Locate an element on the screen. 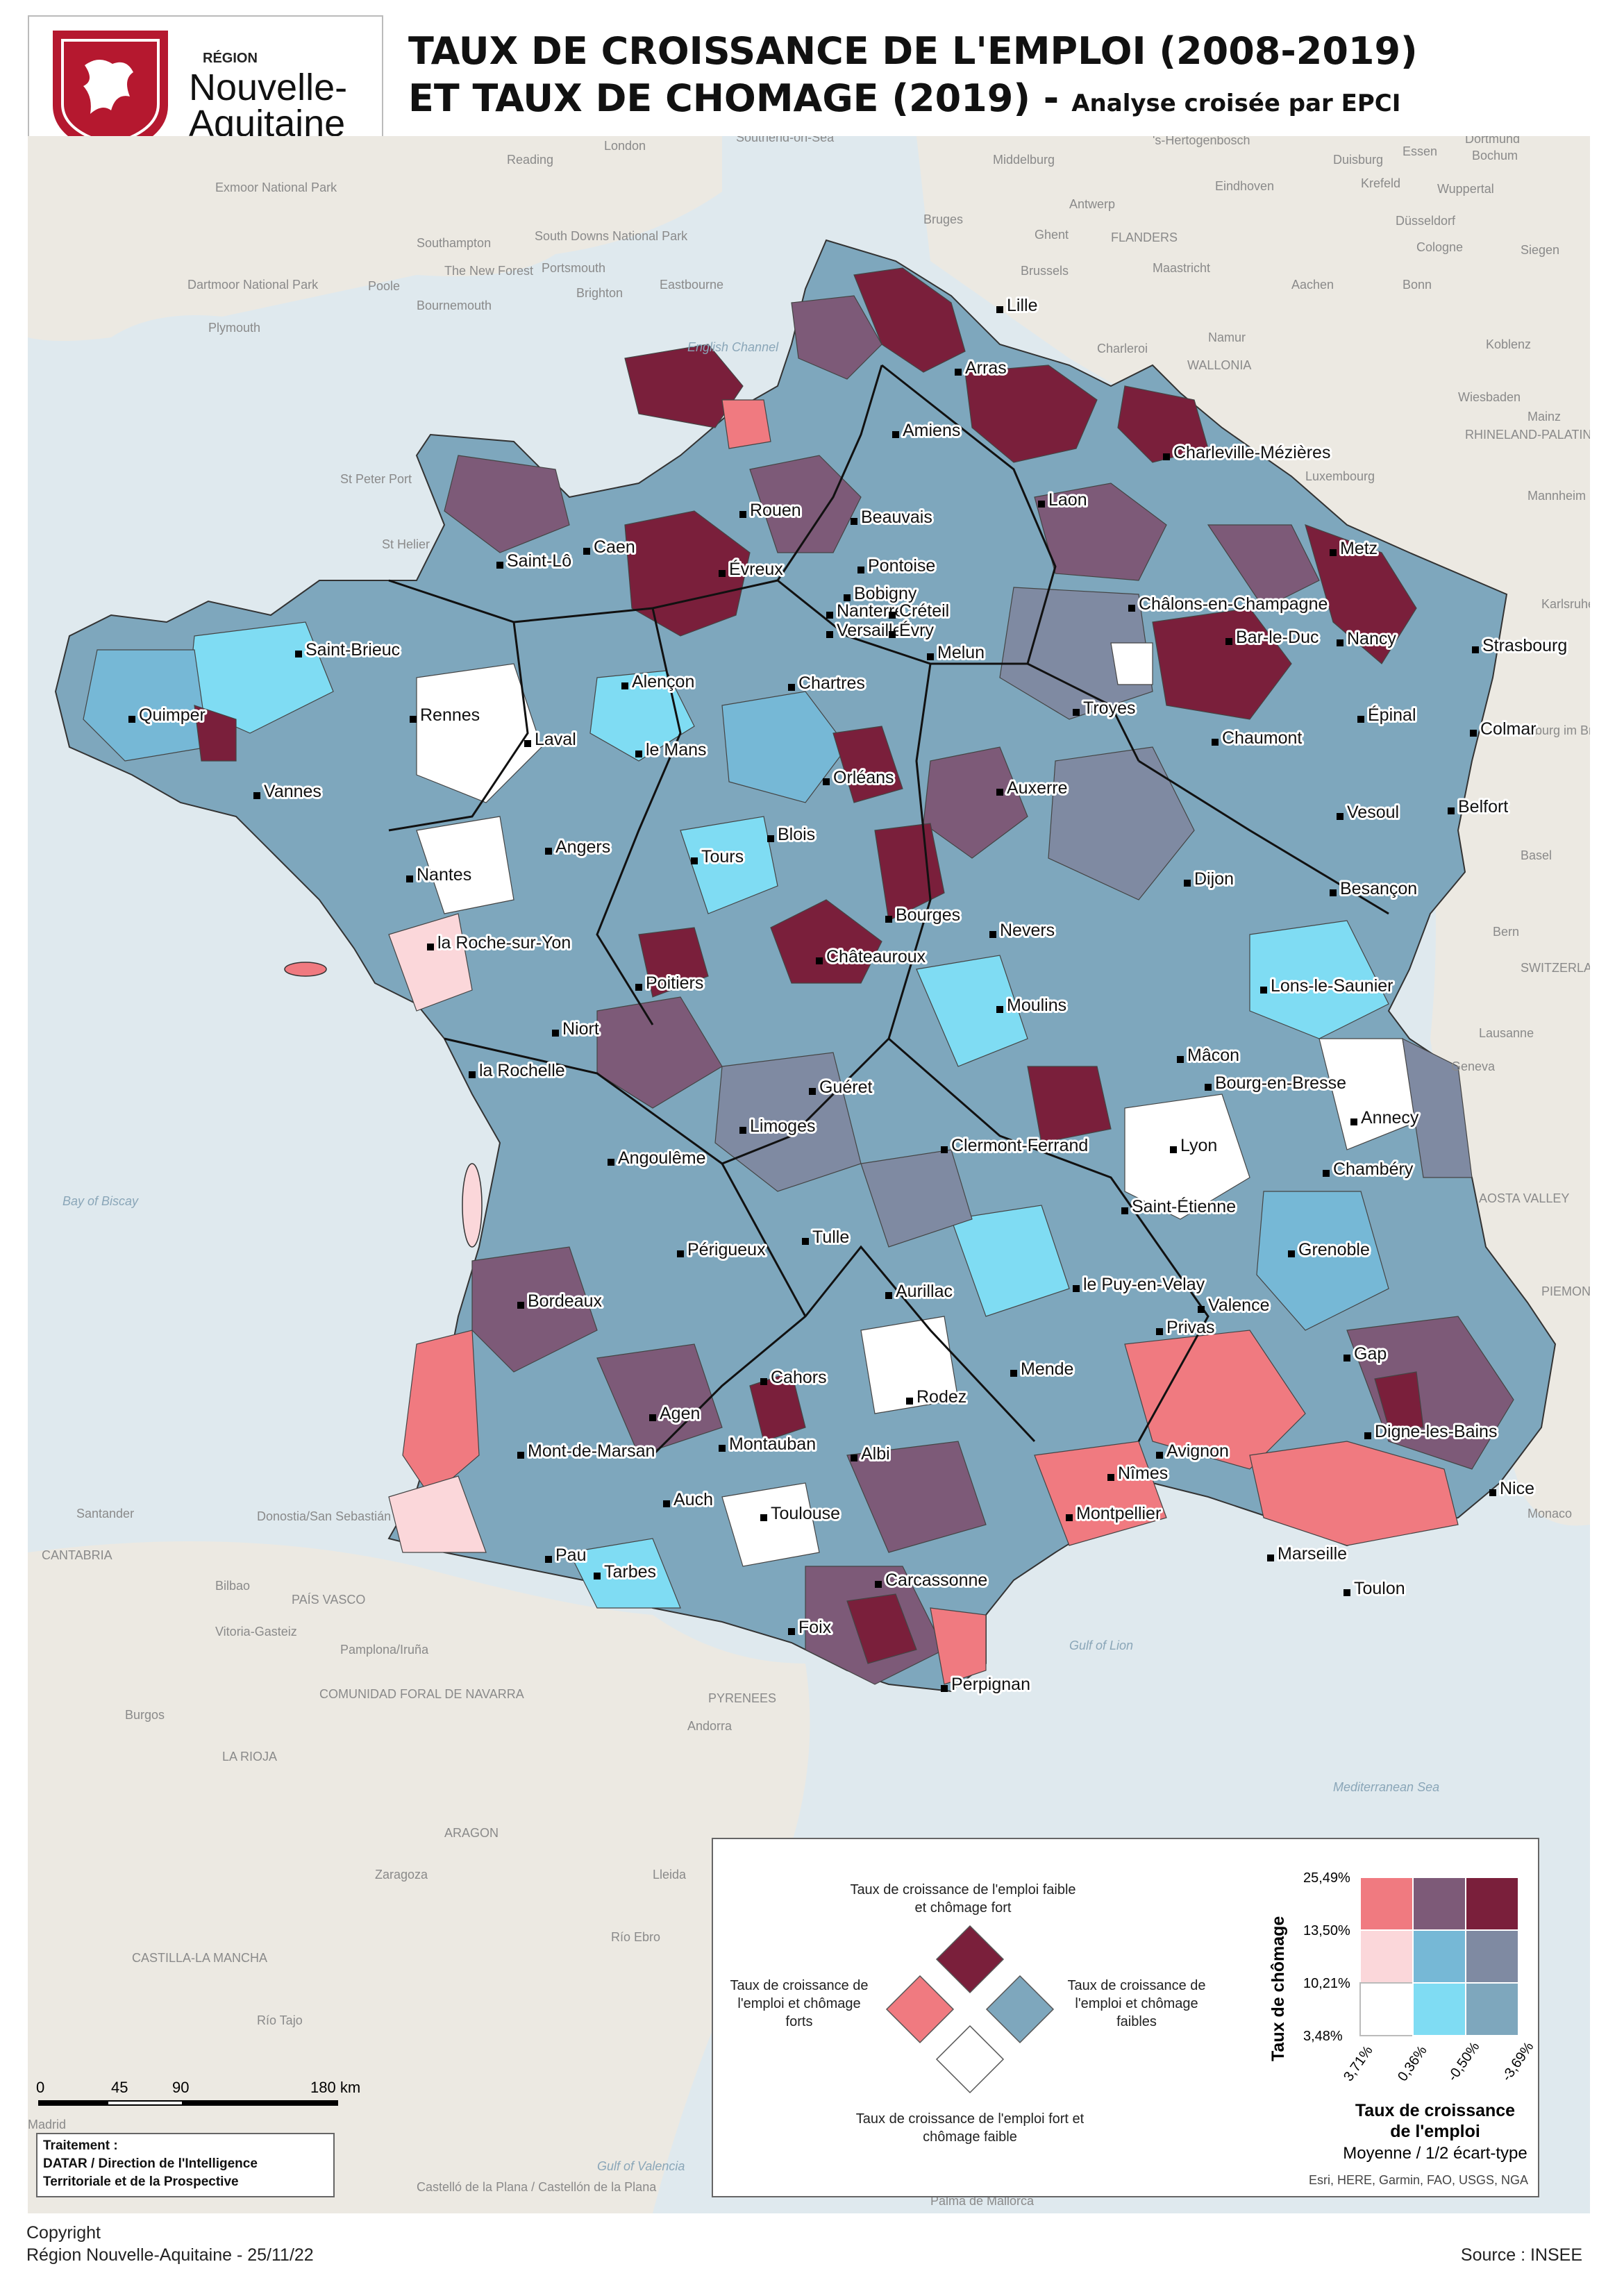 The height and width of the screenshot is (2296, 1624). svg-text: PAÍS VASCO is located at coordinates (329, 1600).